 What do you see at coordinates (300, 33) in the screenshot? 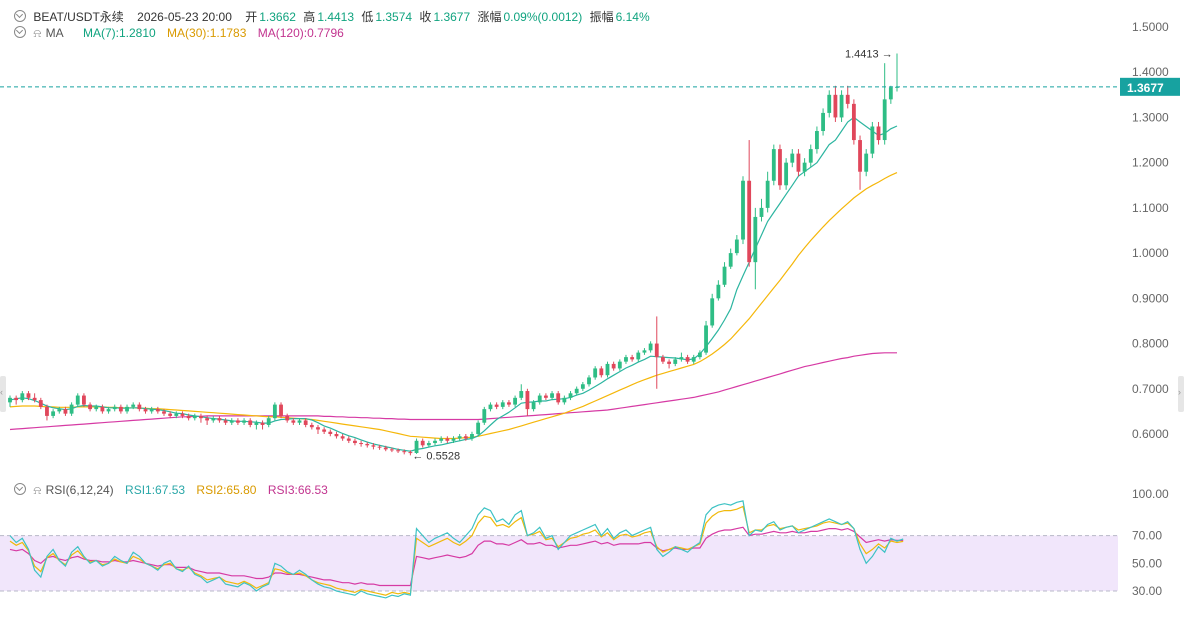
I see `ma120-legend: MA(120):0.7796` at bounding box center [300, 33].